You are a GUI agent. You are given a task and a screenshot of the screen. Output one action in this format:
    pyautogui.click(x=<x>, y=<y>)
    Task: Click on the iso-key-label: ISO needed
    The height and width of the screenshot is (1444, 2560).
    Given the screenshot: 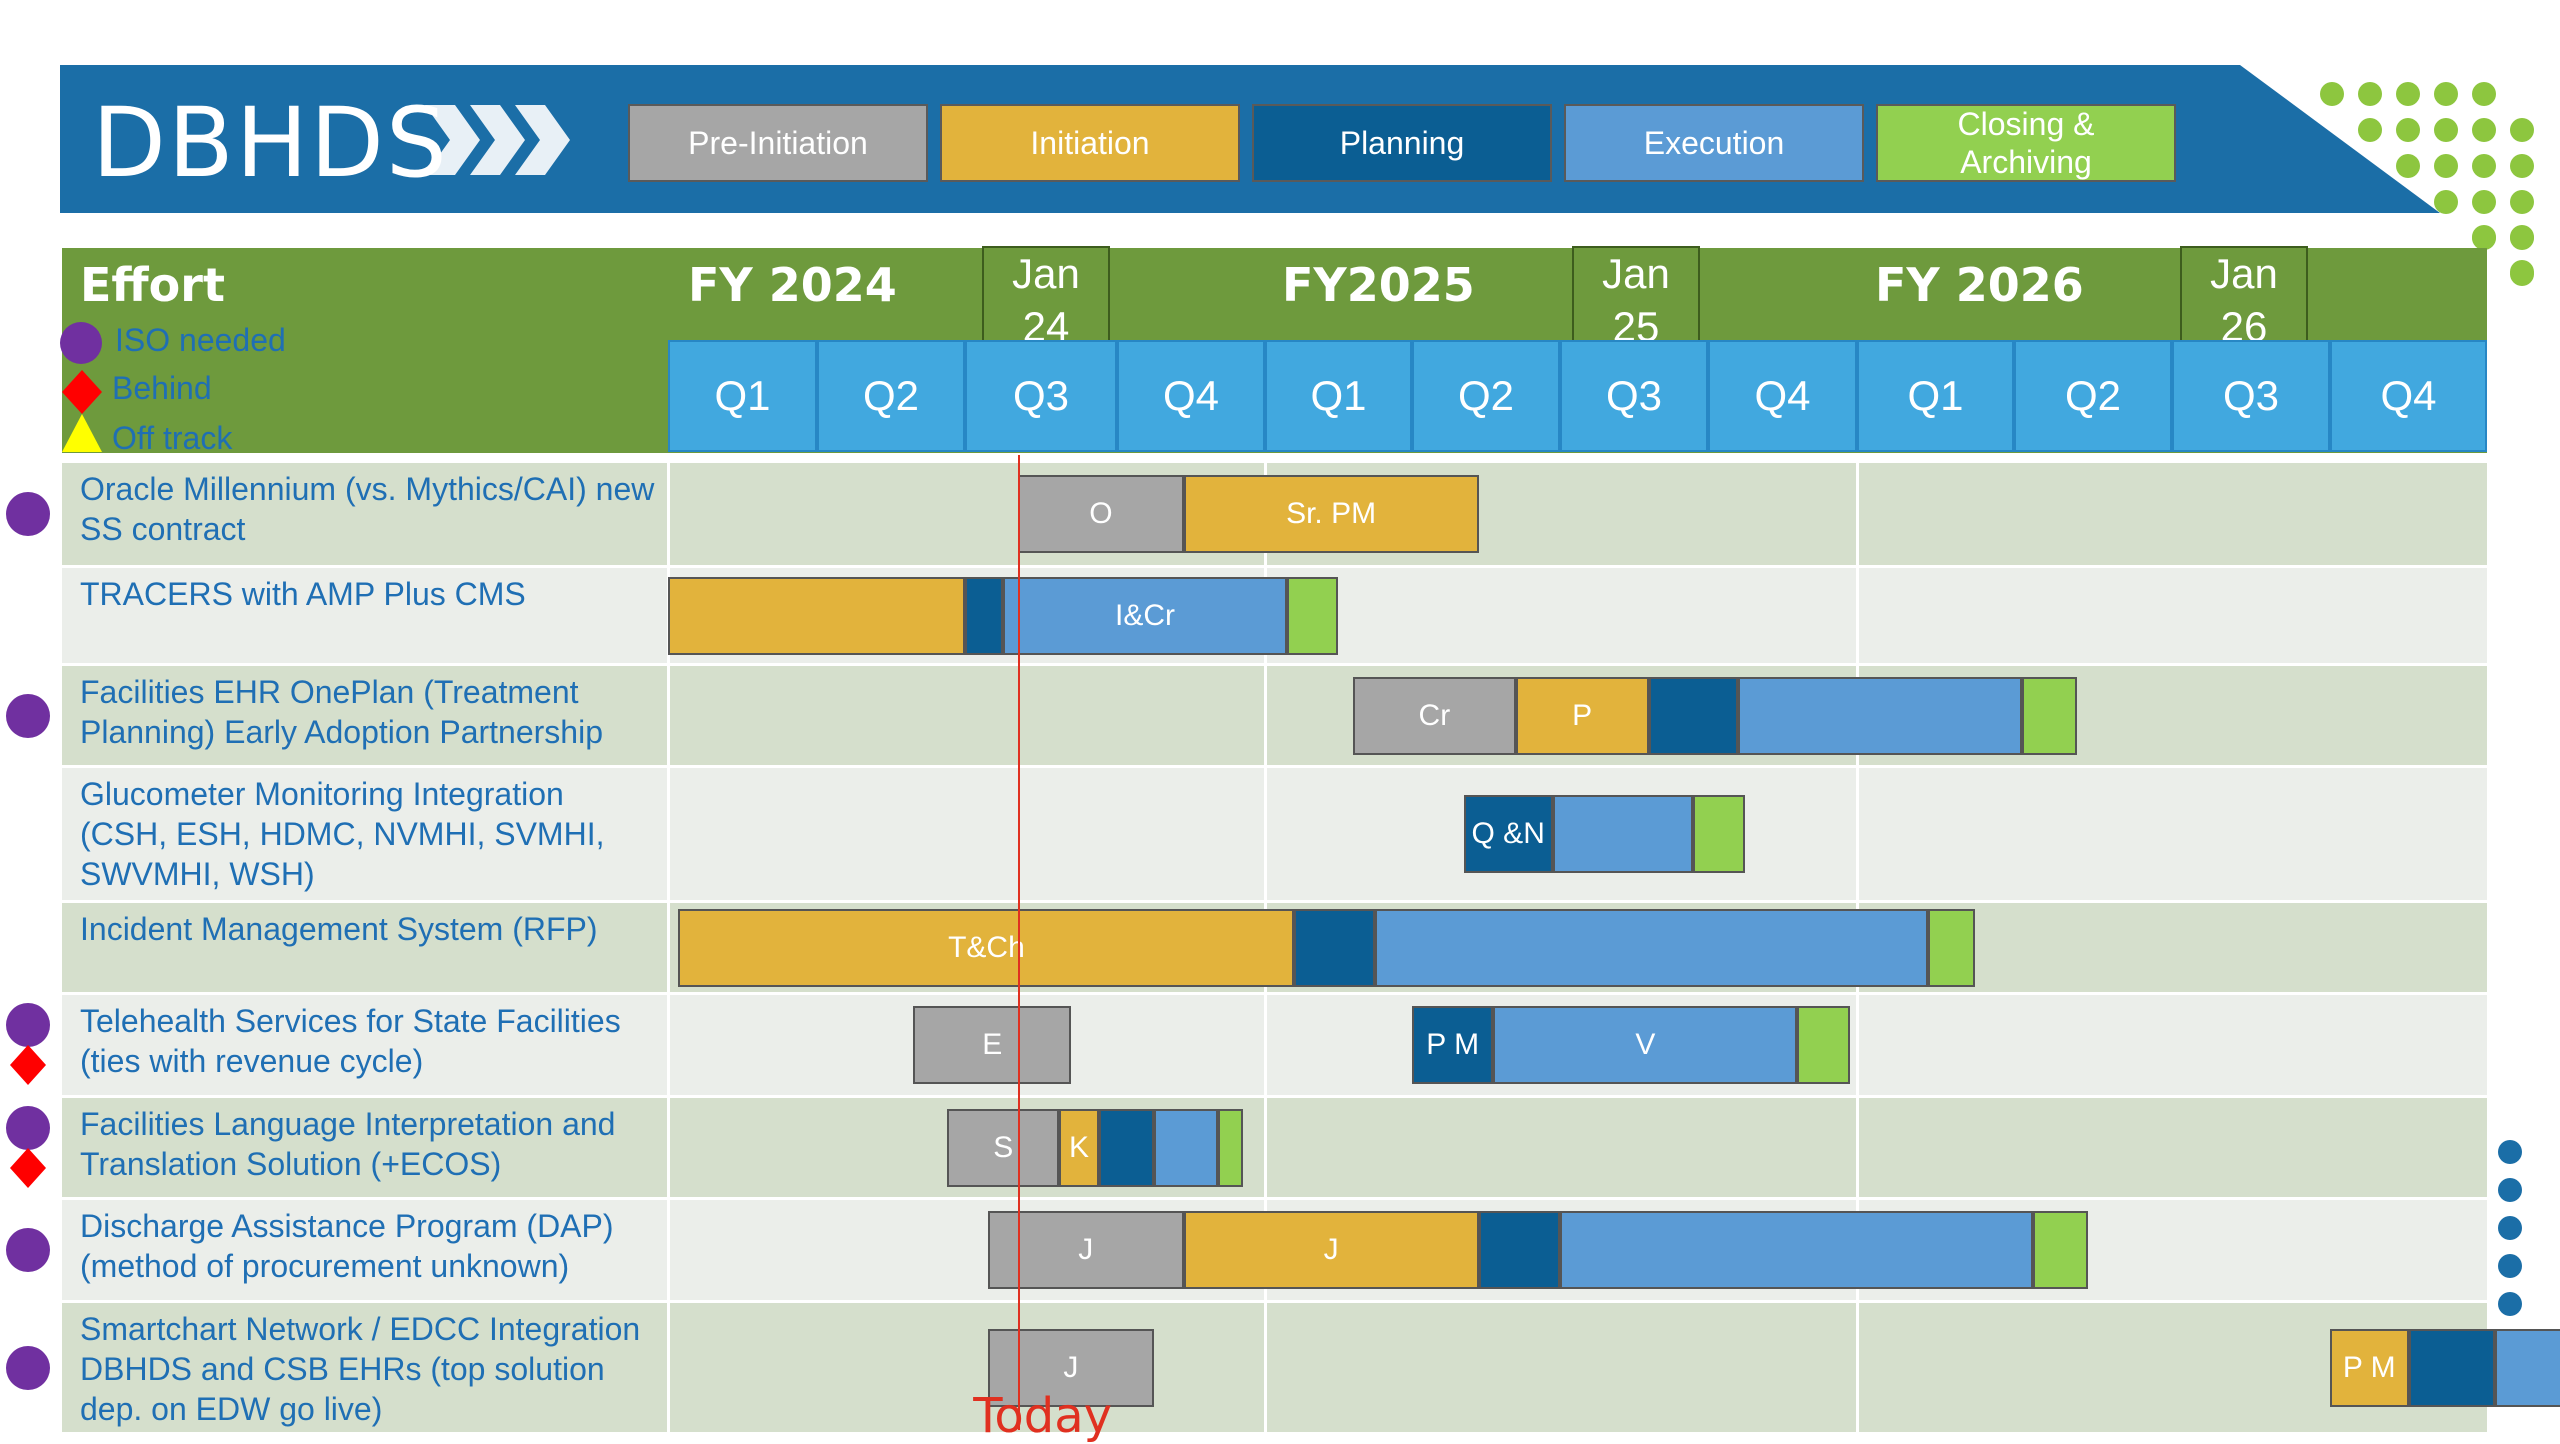 What is the action you would take?
    pyautogui.click(x=200, y=340)
    